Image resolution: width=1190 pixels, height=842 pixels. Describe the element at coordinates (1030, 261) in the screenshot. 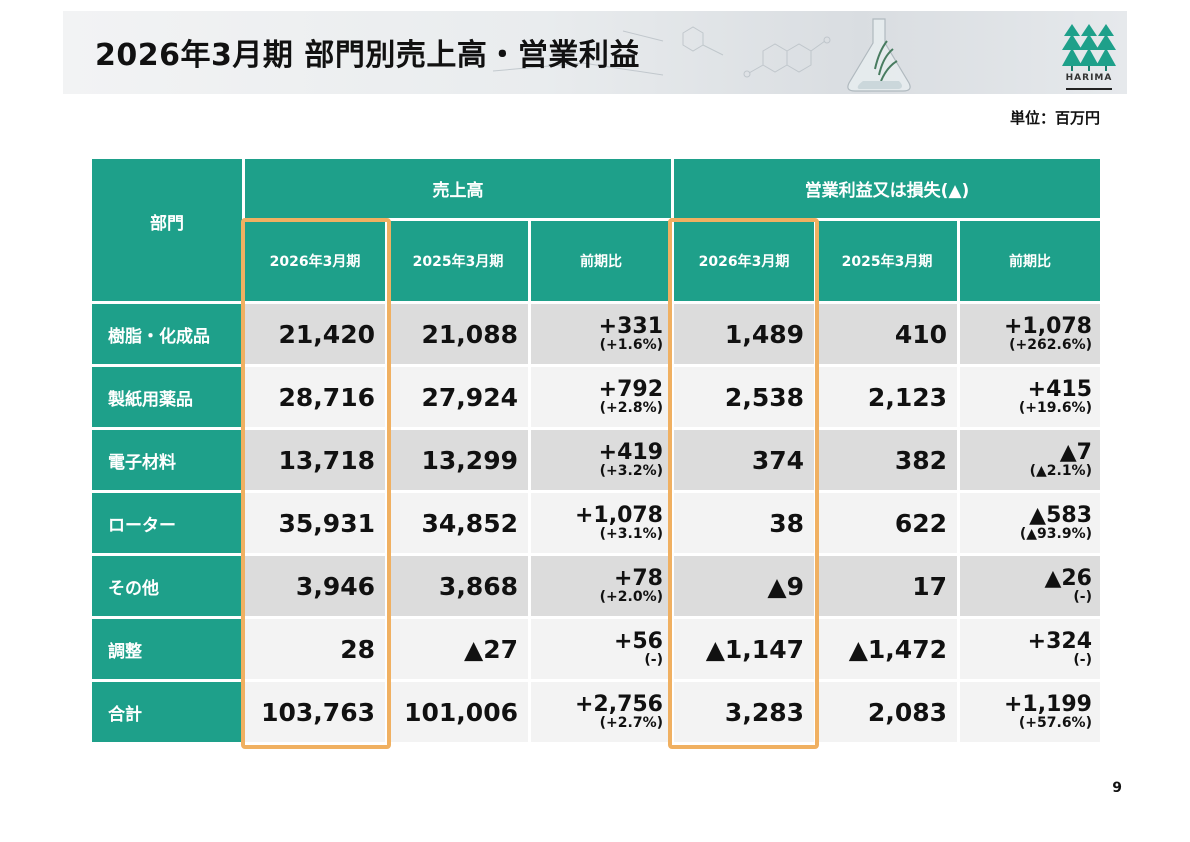

I see `col-header-op-yoy: 前期比` at that location.